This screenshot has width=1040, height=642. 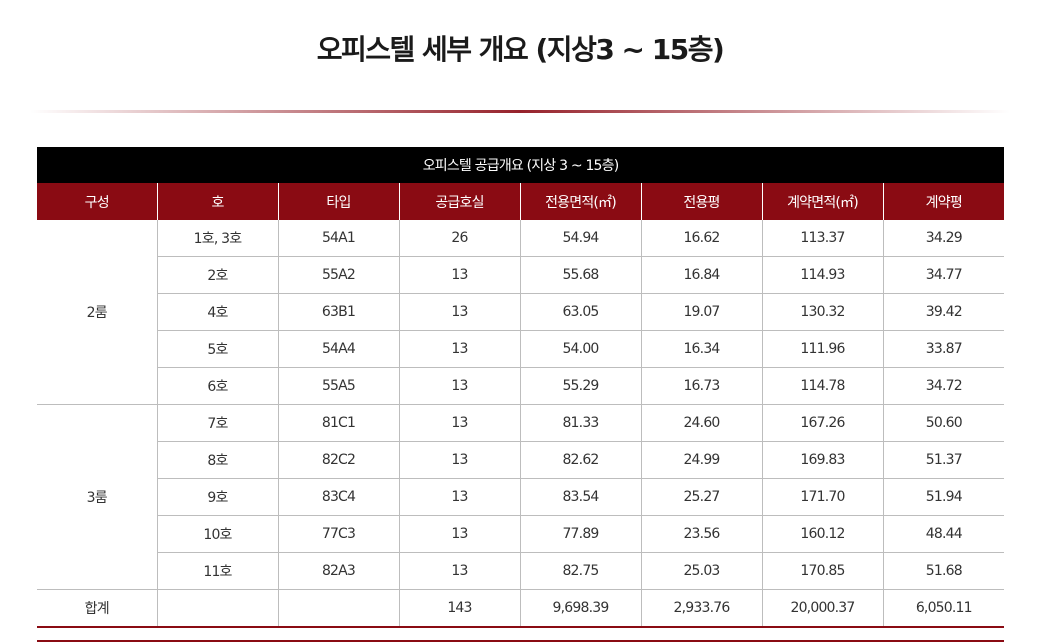 I want to click on column-header-unit: 호, so click(x=217, y=201).